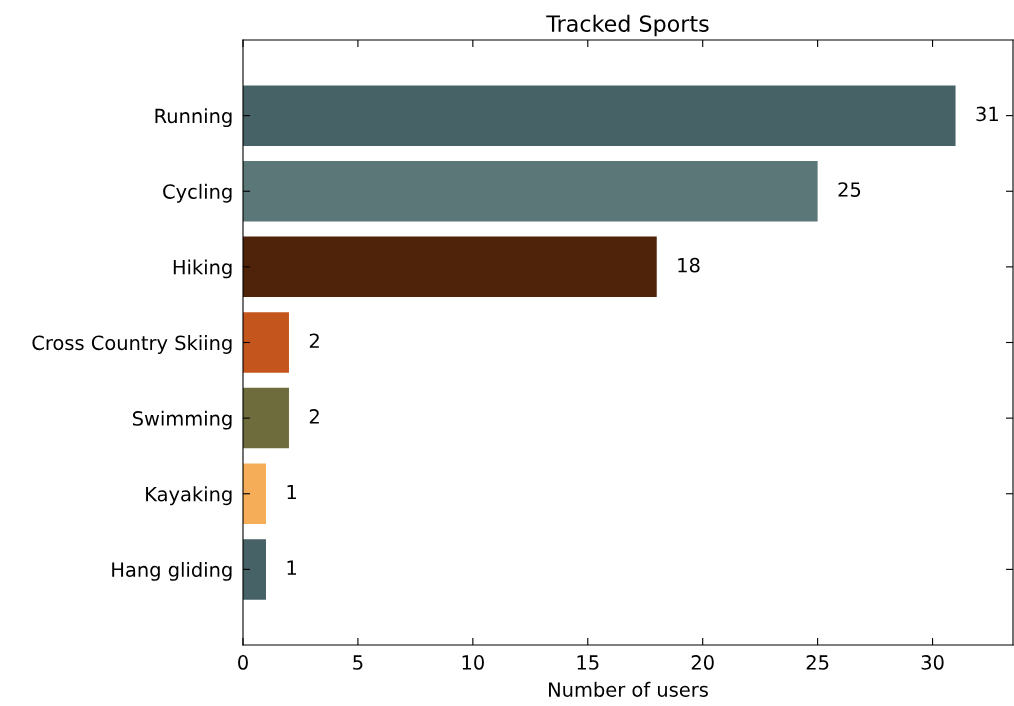 Image resolution: width=1014 pixels, height=706 pixels. Describe the element at coordinates (817, 662) in the screenshot. I see `x-tick-label: 25` at that location.